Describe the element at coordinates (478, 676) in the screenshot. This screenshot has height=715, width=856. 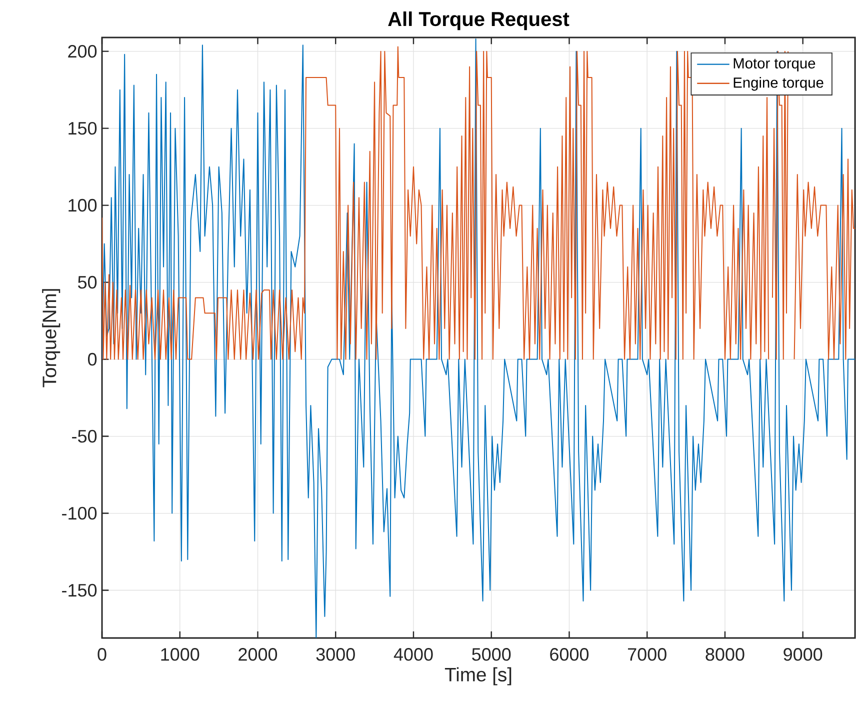
I see `x-axis-title: Time [s]` at that location.